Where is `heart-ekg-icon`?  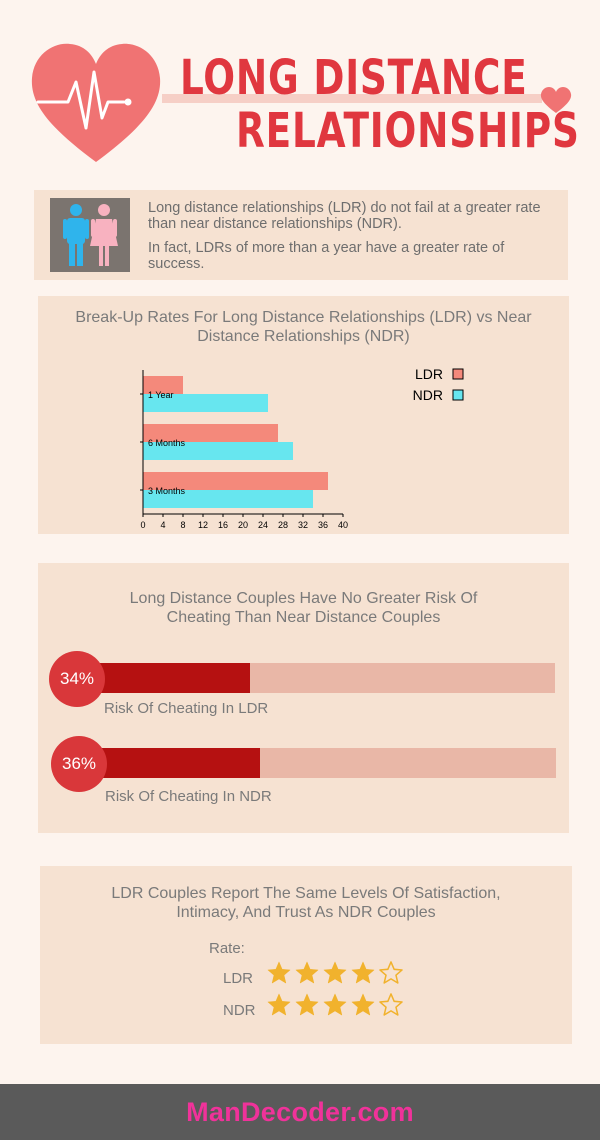
heart-ekg-icon is located at coordinates (96, 102).